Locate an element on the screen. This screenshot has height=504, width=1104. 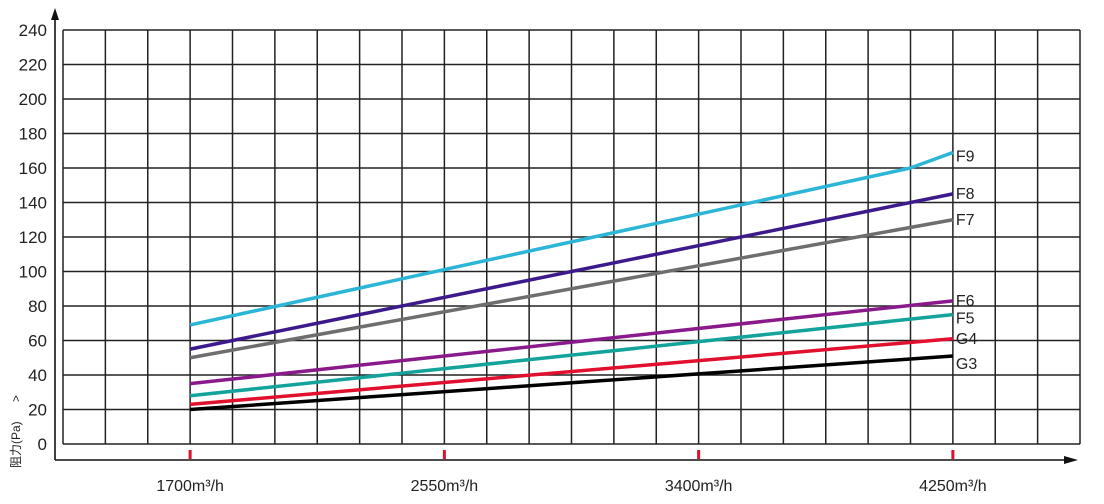
y-tick-label: 80 is located at coordinates (37, 306).